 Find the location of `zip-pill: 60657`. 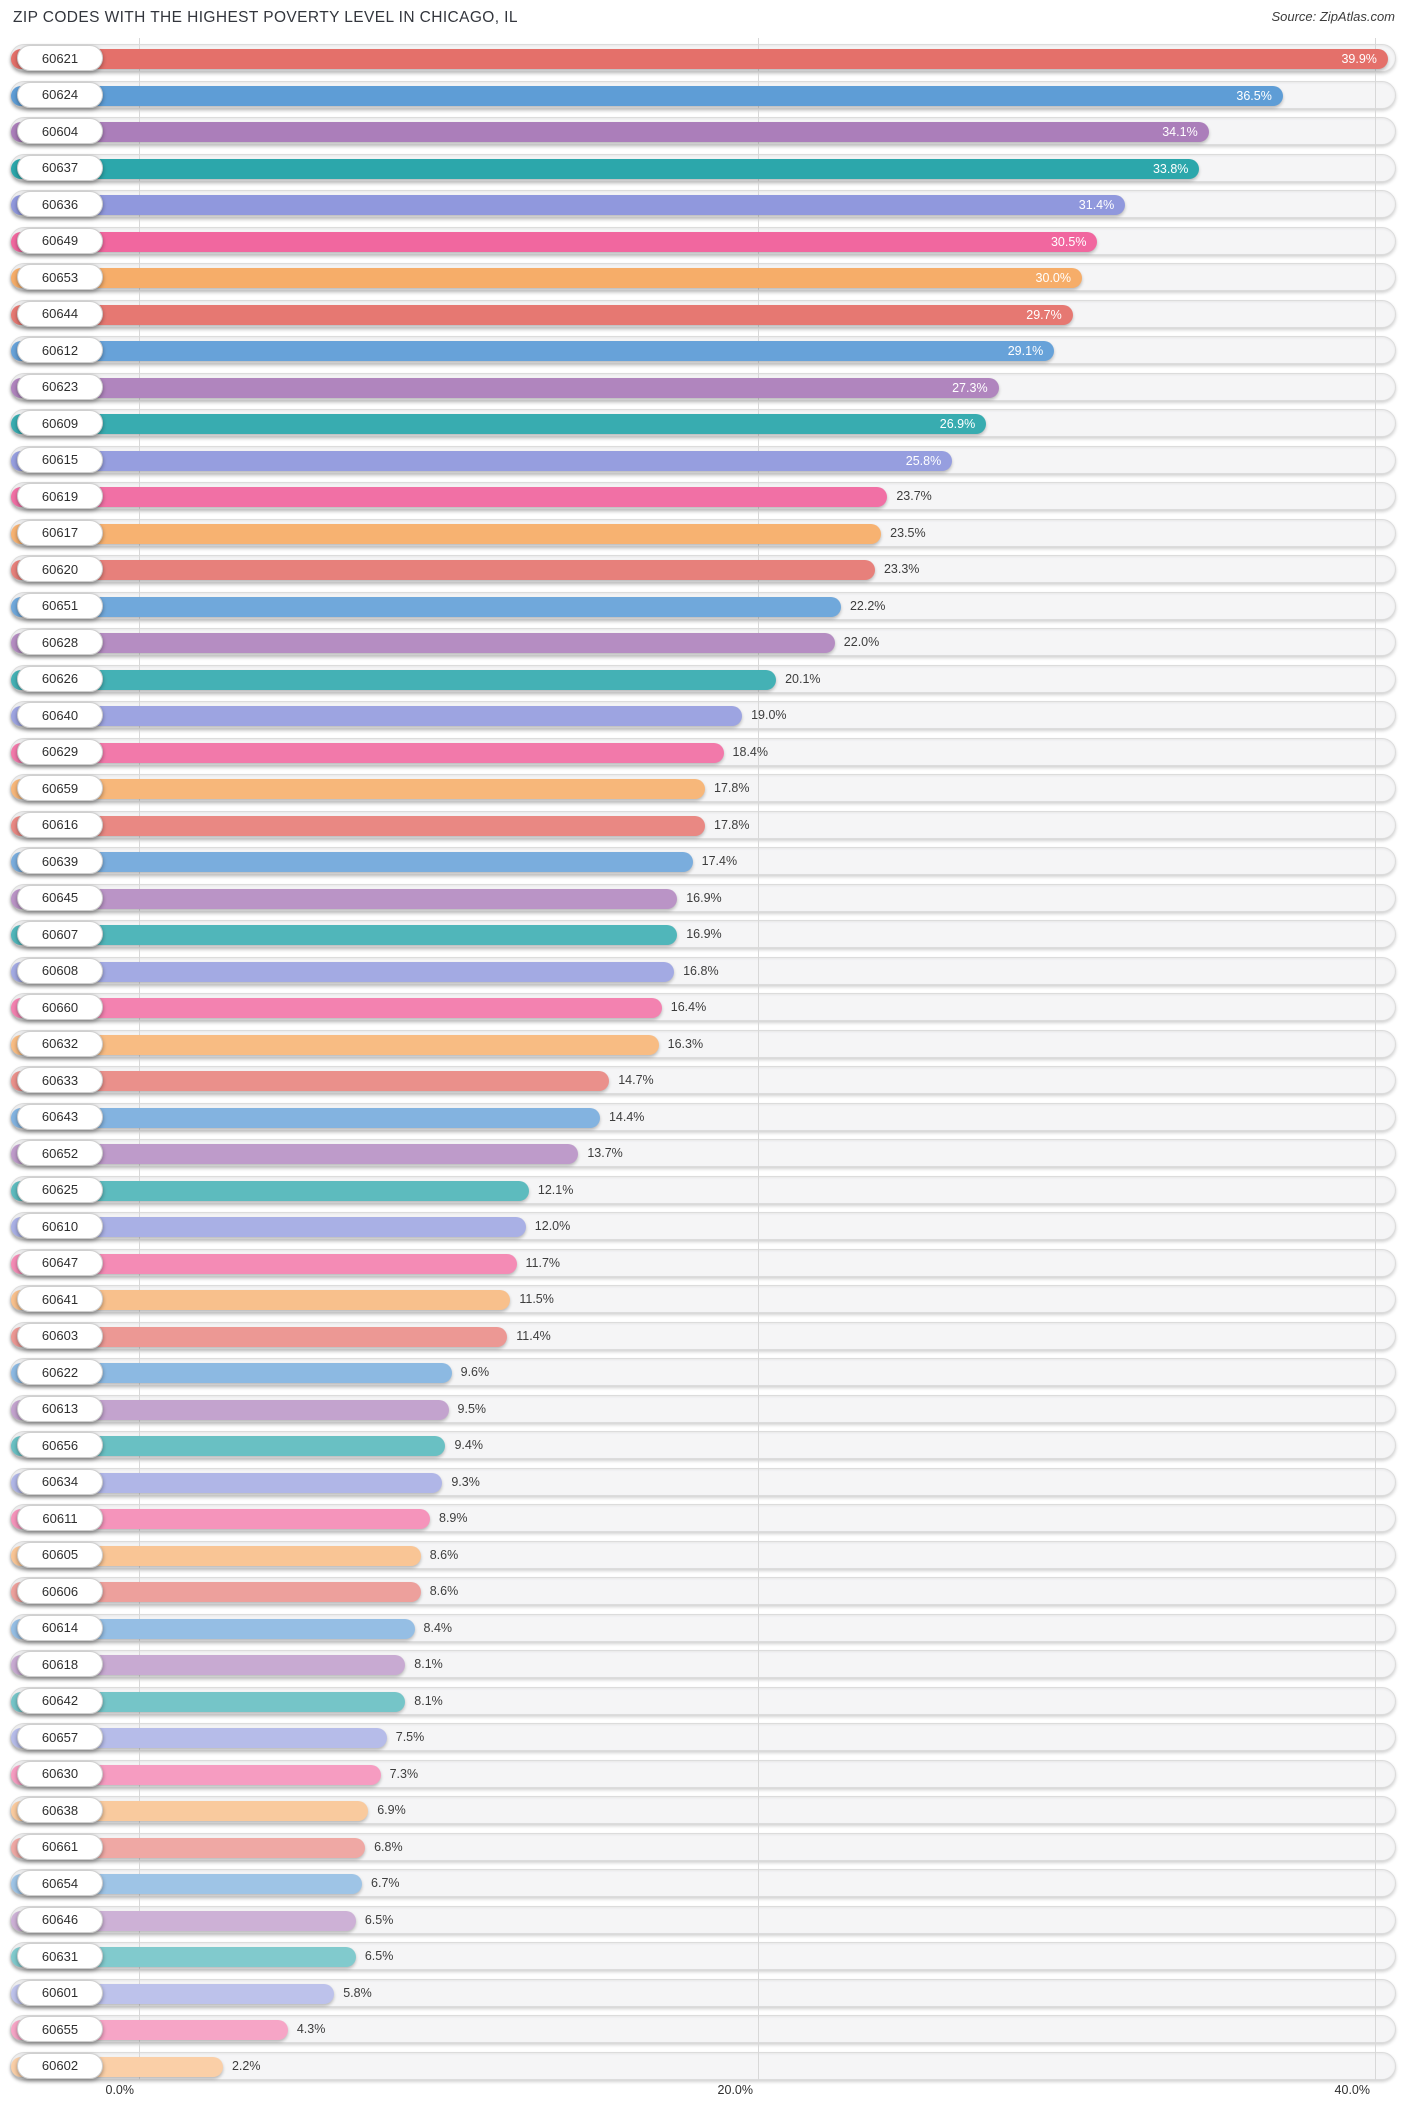

zip-pill: 60657 is located at coordinates (60, 1737).